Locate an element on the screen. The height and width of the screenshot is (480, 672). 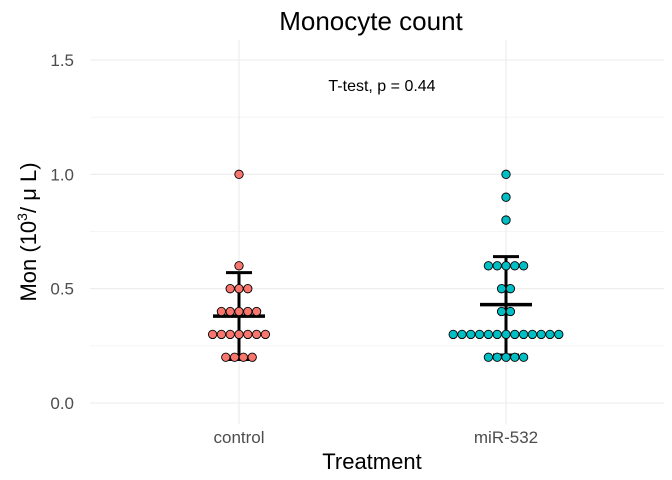
x-axis-ticks: control miR-532 is located at coordinates (375, 437).